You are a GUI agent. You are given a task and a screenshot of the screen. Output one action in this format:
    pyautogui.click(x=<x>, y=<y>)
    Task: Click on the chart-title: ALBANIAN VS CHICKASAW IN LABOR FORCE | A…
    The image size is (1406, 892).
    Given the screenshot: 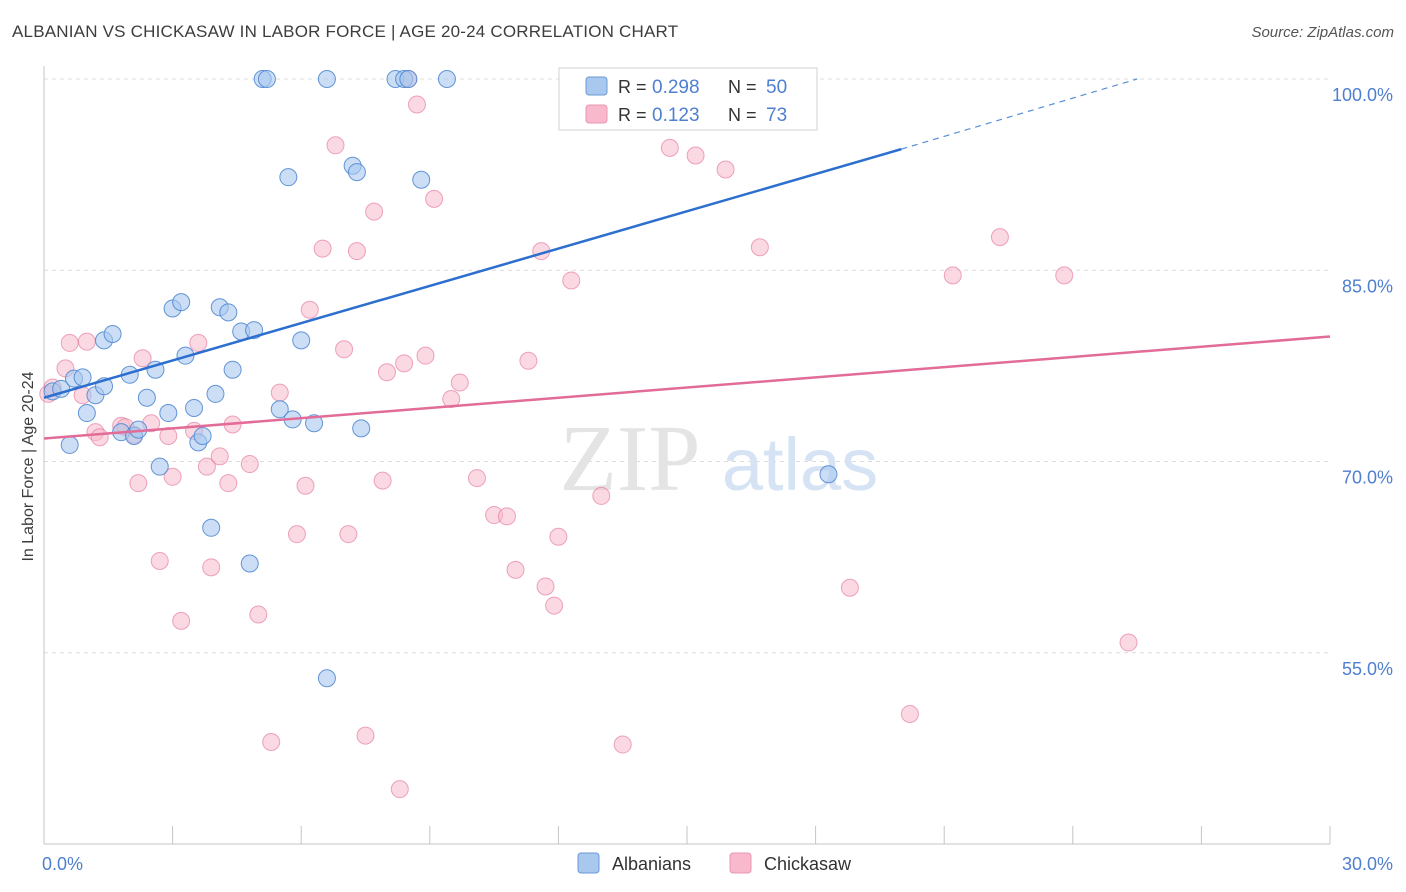 What is the action you would take?
    pyautogui.click(x=345, y=31)
    